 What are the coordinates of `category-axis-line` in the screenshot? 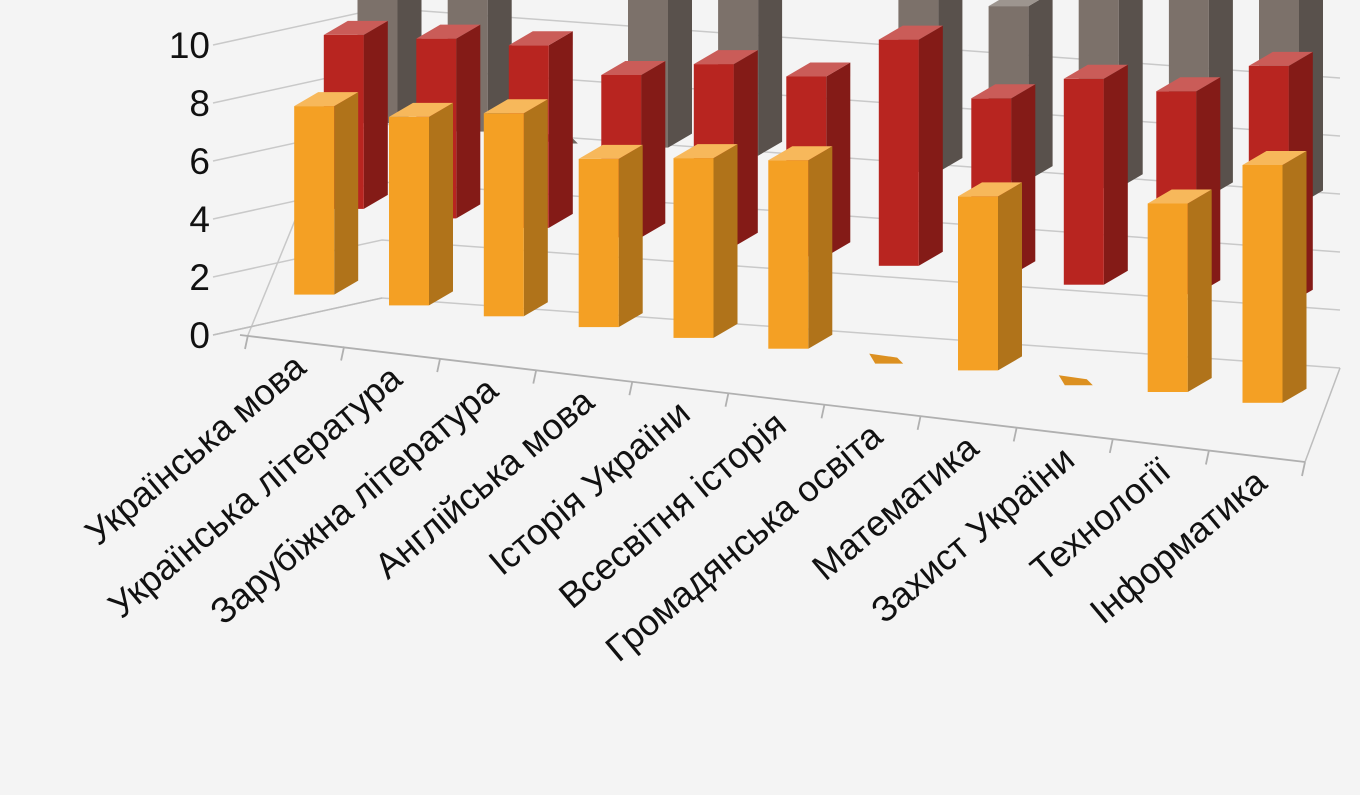 It's located at (772, 398).